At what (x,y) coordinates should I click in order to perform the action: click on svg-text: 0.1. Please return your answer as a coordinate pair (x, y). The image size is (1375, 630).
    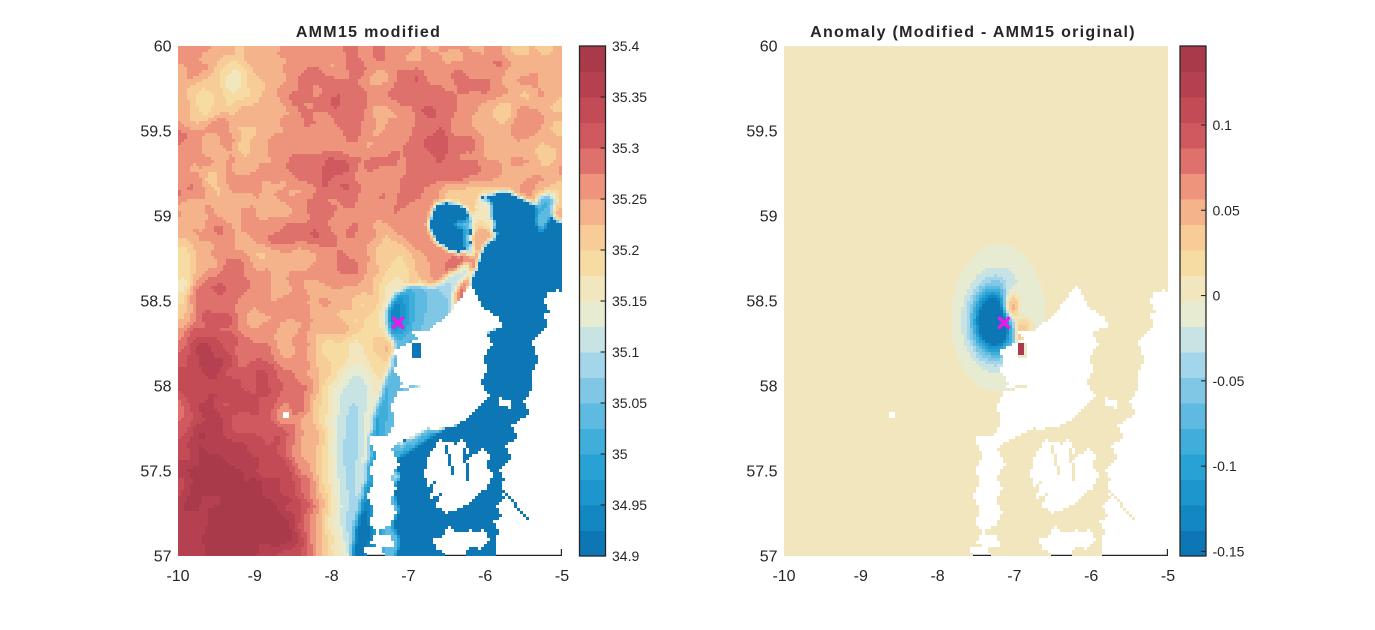
    Looking at the image, I should click on (1223, 125).